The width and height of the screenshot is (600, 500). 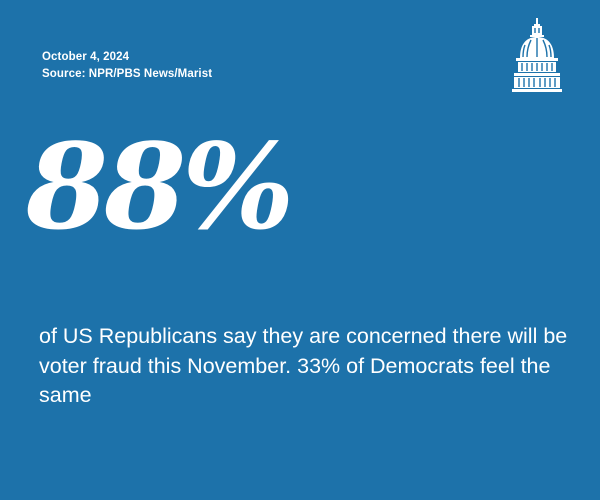 I want to click on date-label: October 4, 2024, so click(x=86, y=57).